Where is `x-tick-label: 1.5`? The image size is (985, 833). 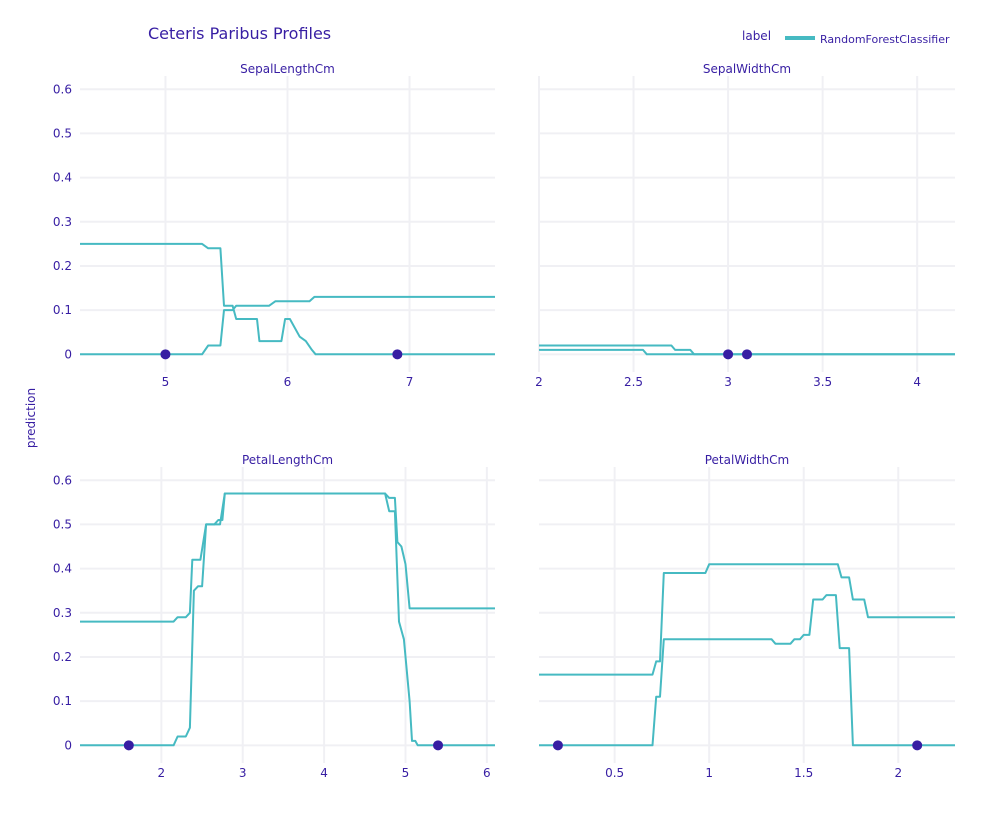
x-tick-label: 1.5 is located at coordinates (803, 773).